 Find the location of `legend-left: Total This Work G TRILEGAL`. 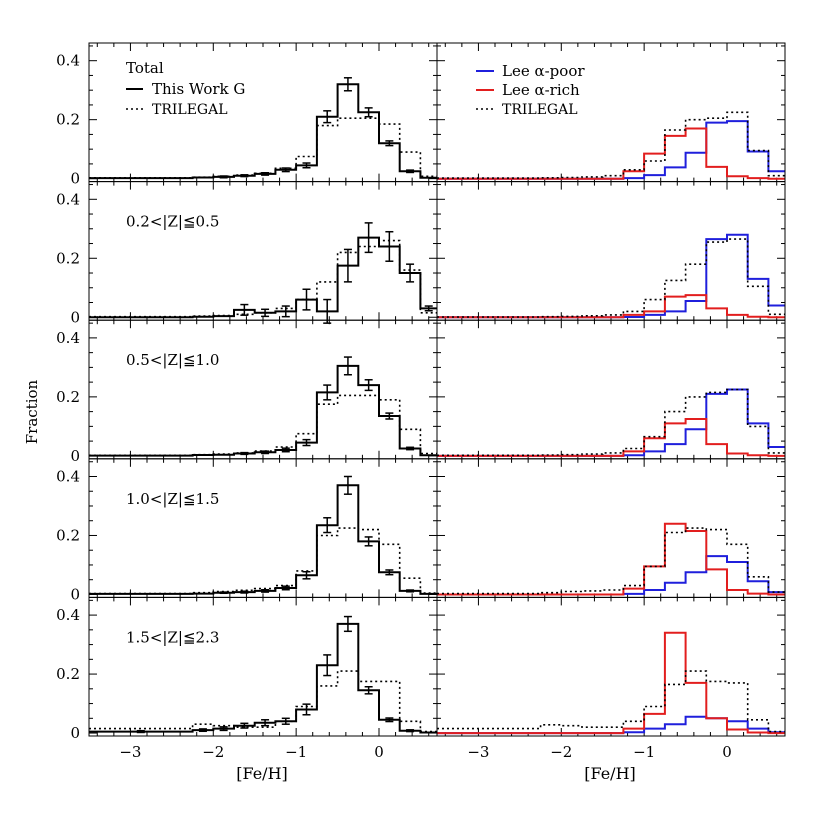

legend-left: Total This Work G TRILEGAL is located at coordinates (185, 88).